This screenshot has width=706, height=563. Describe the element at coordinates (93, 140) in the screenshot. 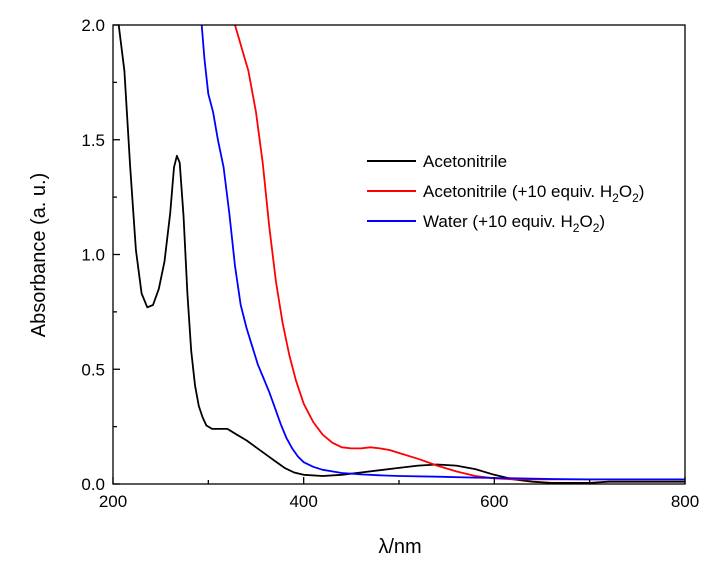

I see `y-tick-label: 1.5` at that location.